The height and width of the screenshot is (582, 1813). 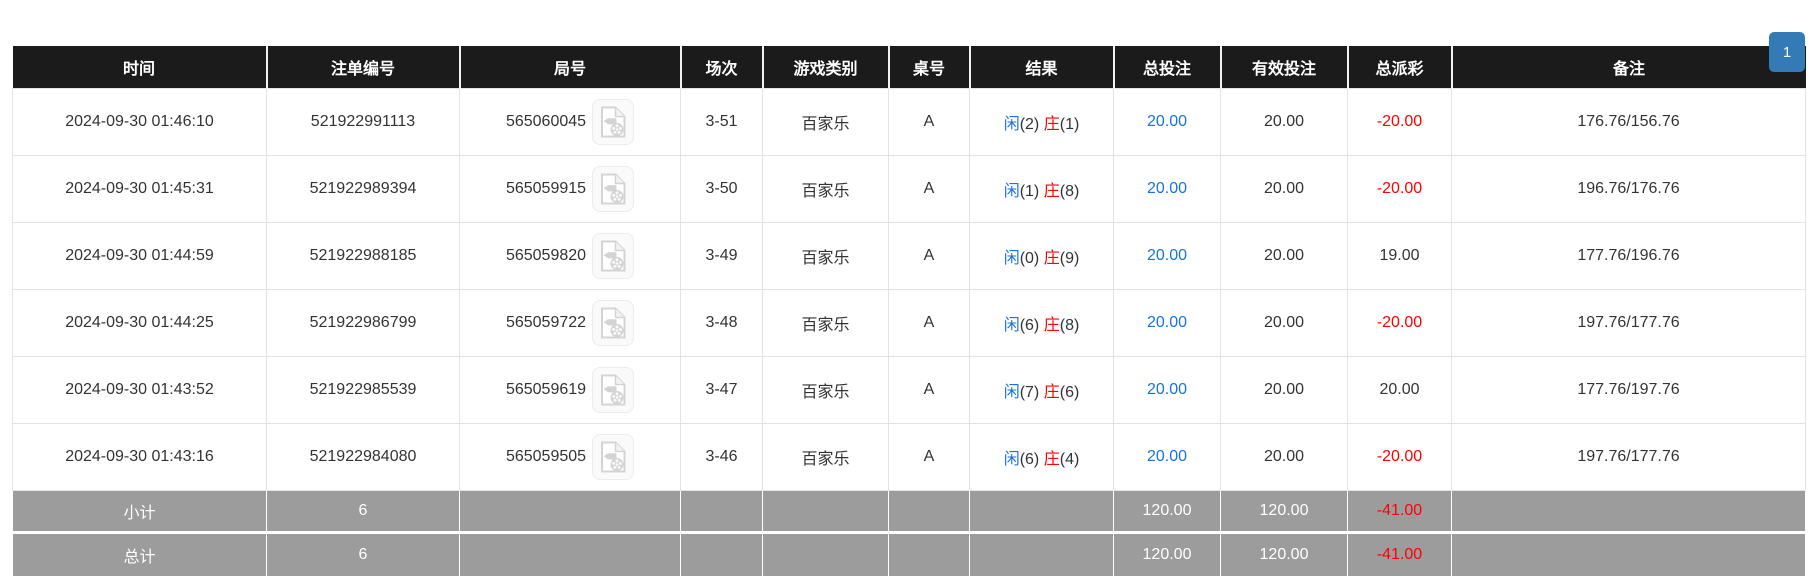 What do you see at coordinates (1029, 325) in the screenshot?
I see `result-player-score: (6)` at bounding box center [1029, 325].